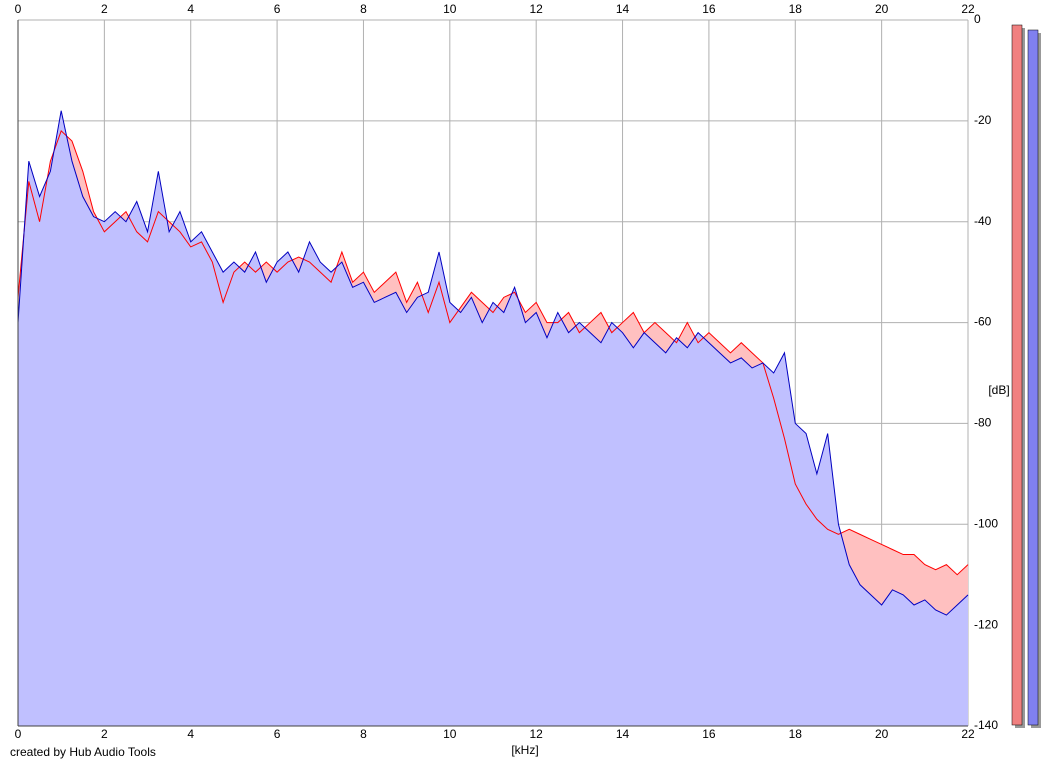 The height and width of the screenshot is (766, 1052). I want to click on y-tick-label: -20, so click(983, 120).